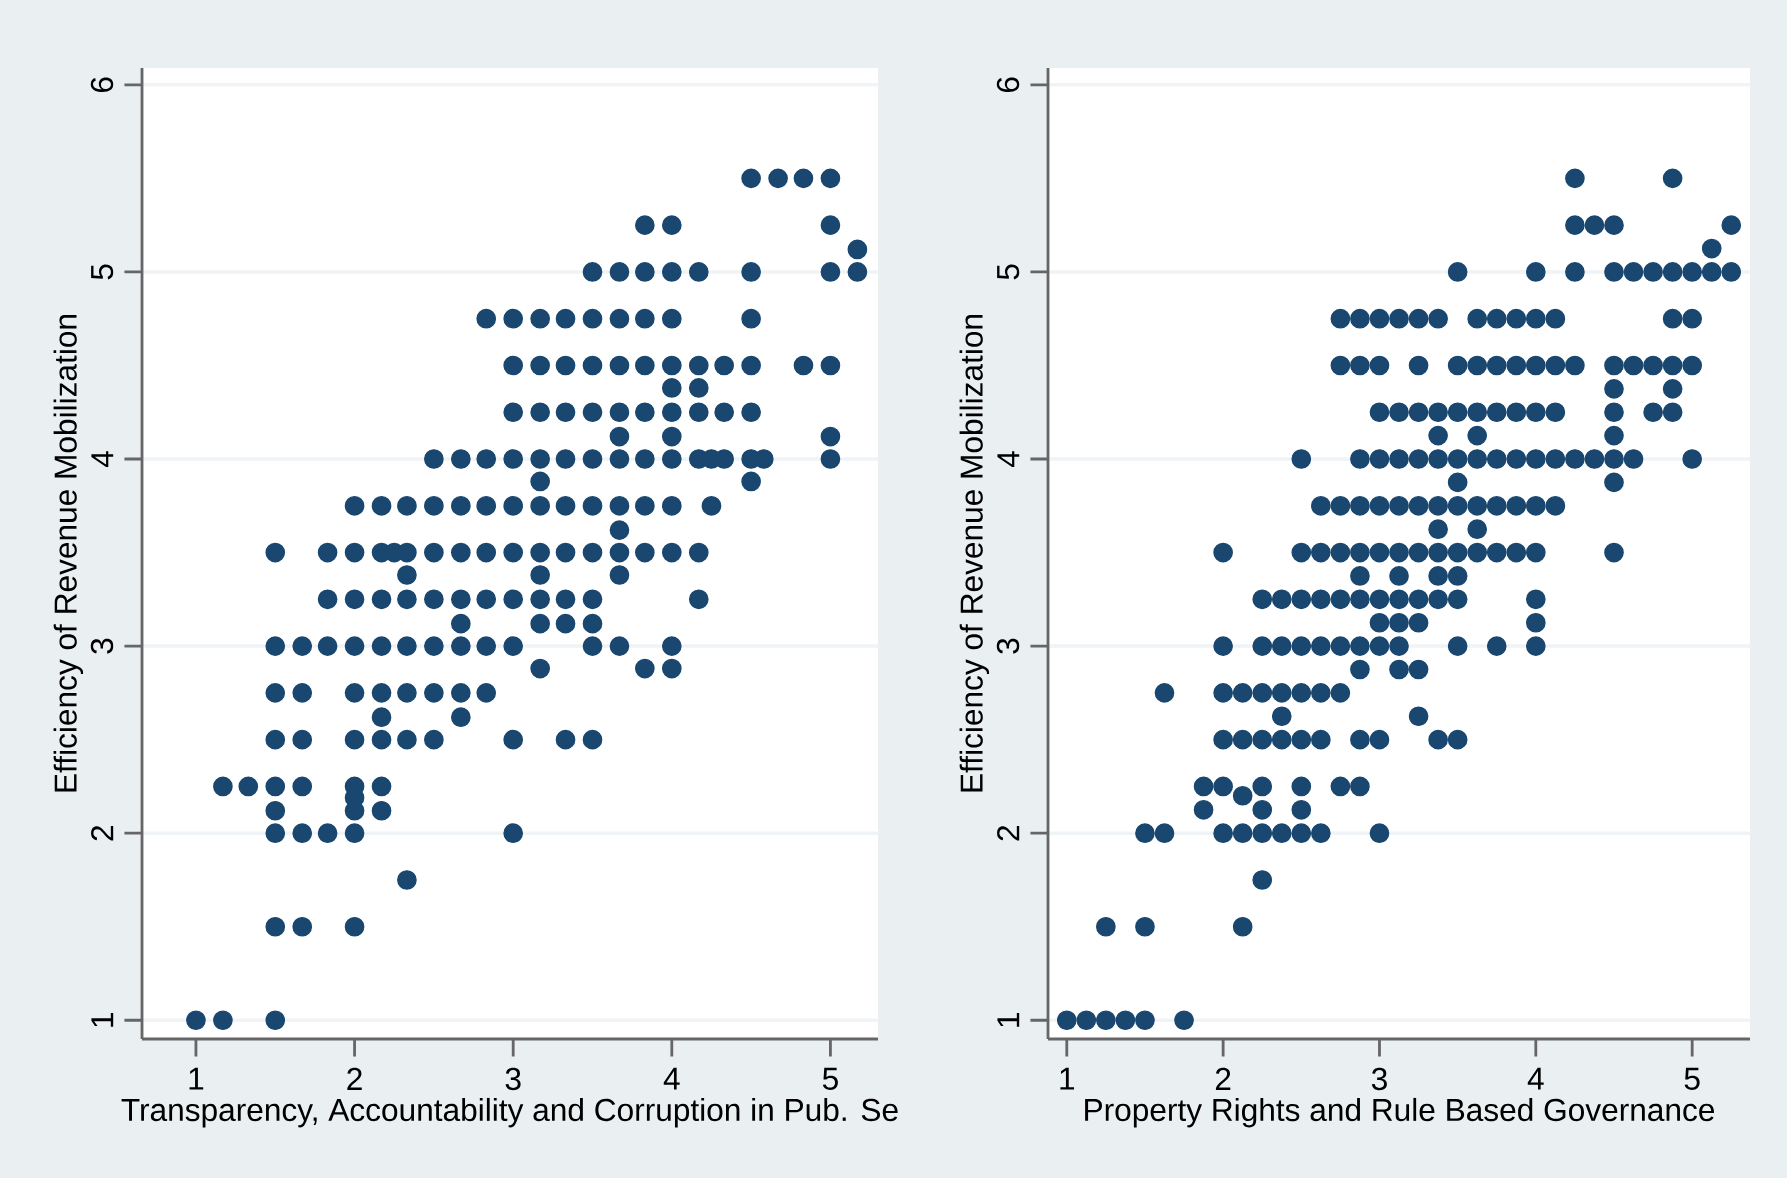  I want to click on x-axis-title: Transparency, Accountability and Corruption in Pub. Se, so click(509, 1112).